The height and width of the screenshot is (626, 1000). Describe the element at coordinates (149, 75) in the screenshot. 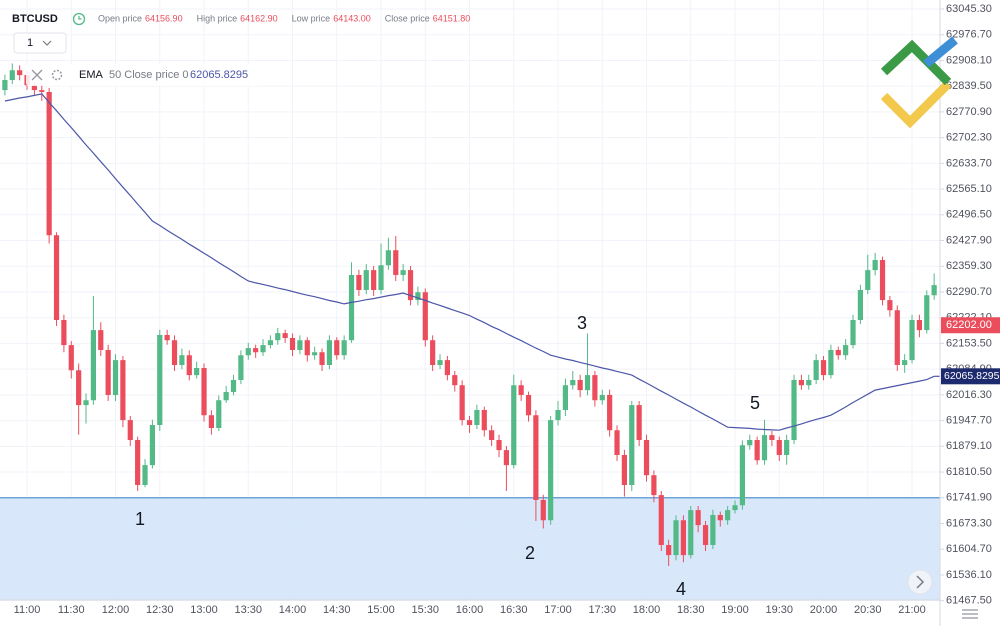

I see `ema-params: 50 Close price 0` at that location.